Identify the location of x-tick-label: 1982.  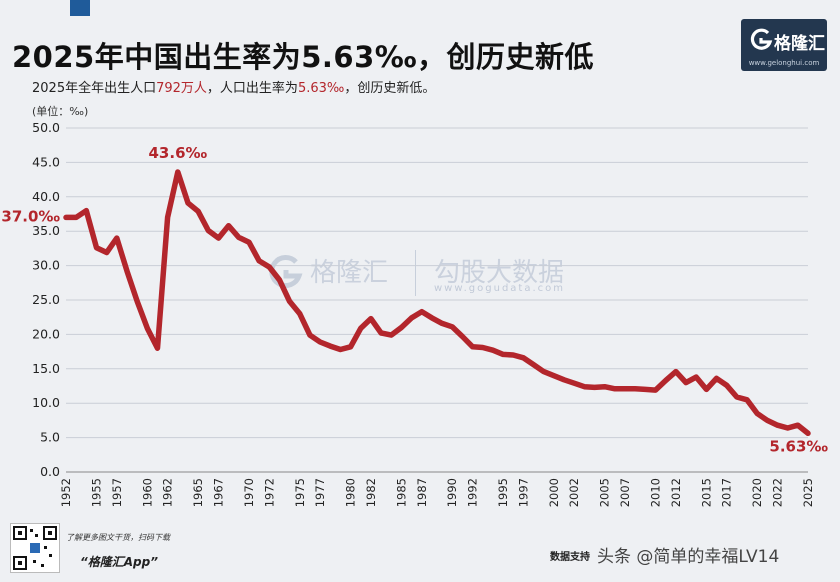
(371, 492).